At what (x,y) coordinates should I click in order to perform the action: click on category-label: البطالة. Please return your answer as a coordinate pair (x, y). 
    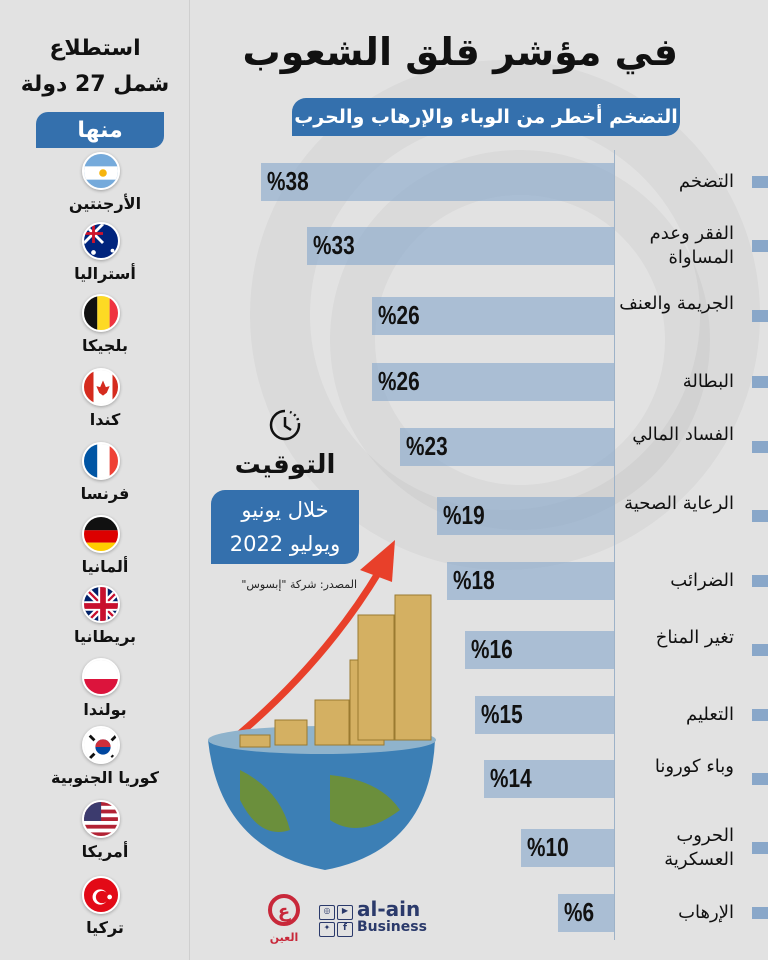
    Looking at the image, I should click on (708, 381).